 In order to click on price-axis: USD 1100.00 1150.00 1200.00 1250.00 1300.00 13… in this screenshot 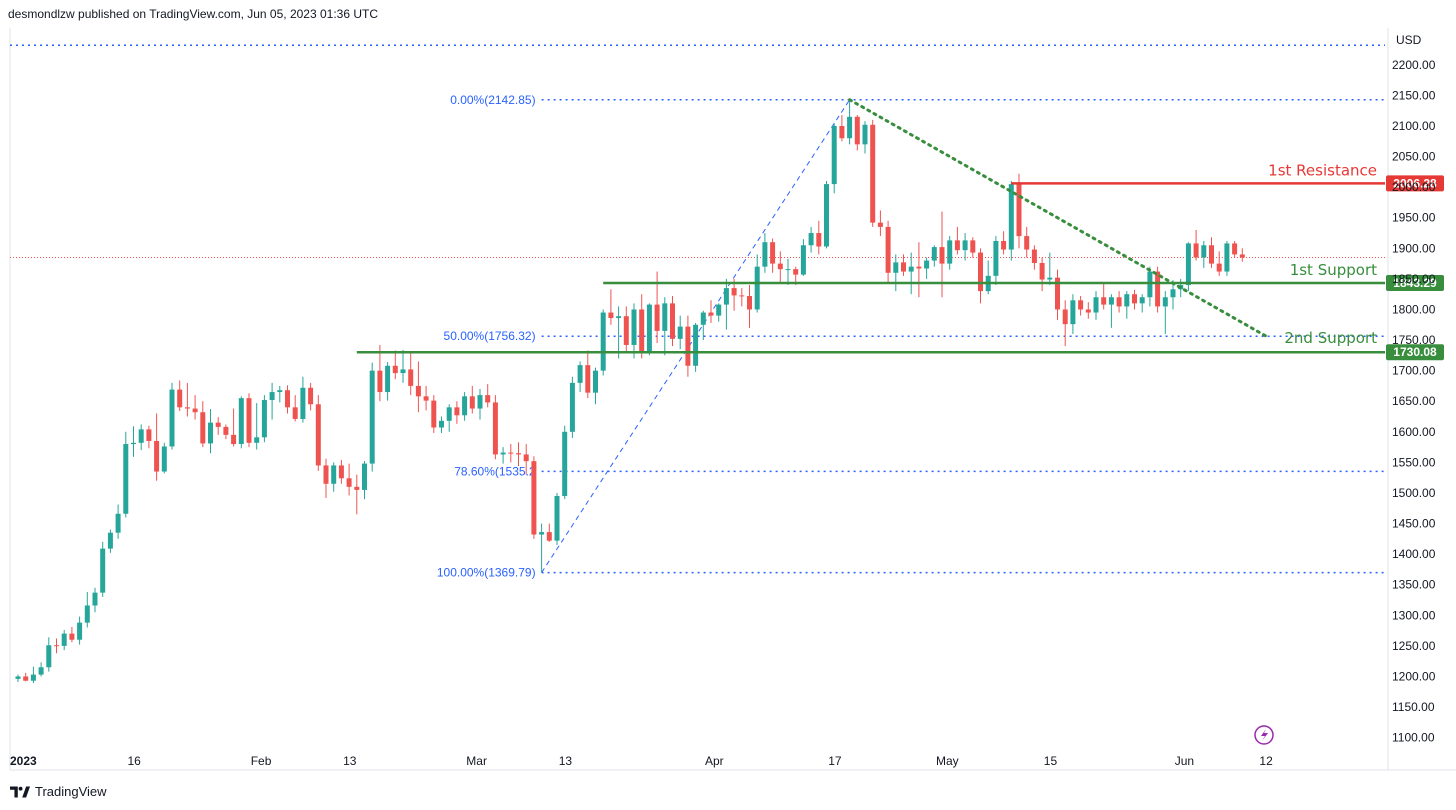, I will do `click(1414, 389)`.